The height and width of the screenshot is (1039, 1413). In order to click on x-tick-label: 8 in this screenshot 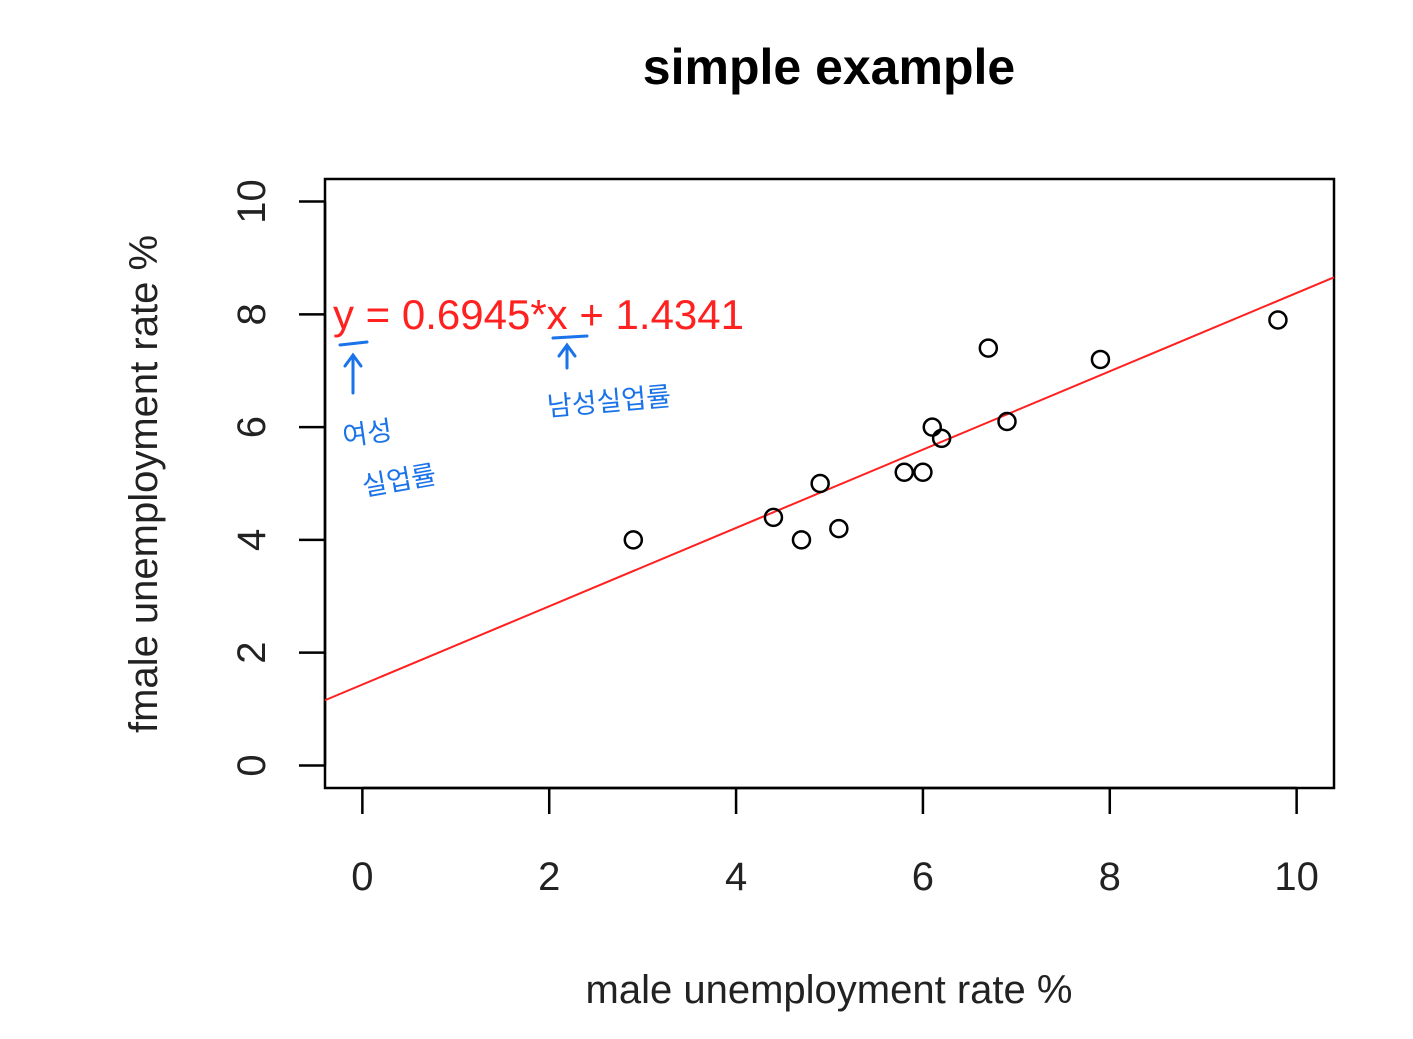, I will do `click(1110, 877)`.